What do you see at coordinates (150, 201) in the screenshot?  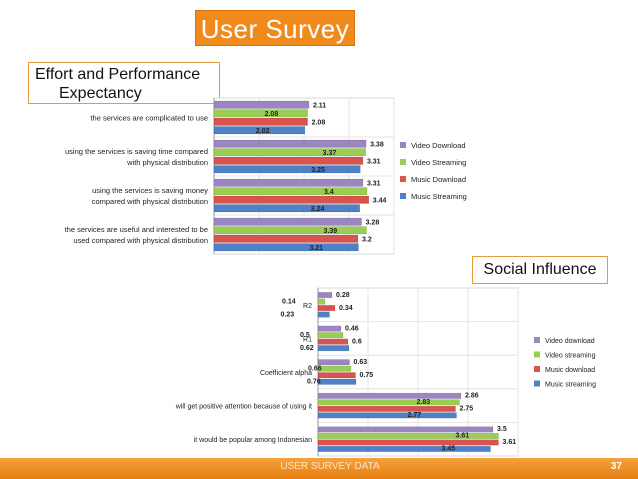 I see `category-label: compared with physical distribution` at bounding box center [150, 201].